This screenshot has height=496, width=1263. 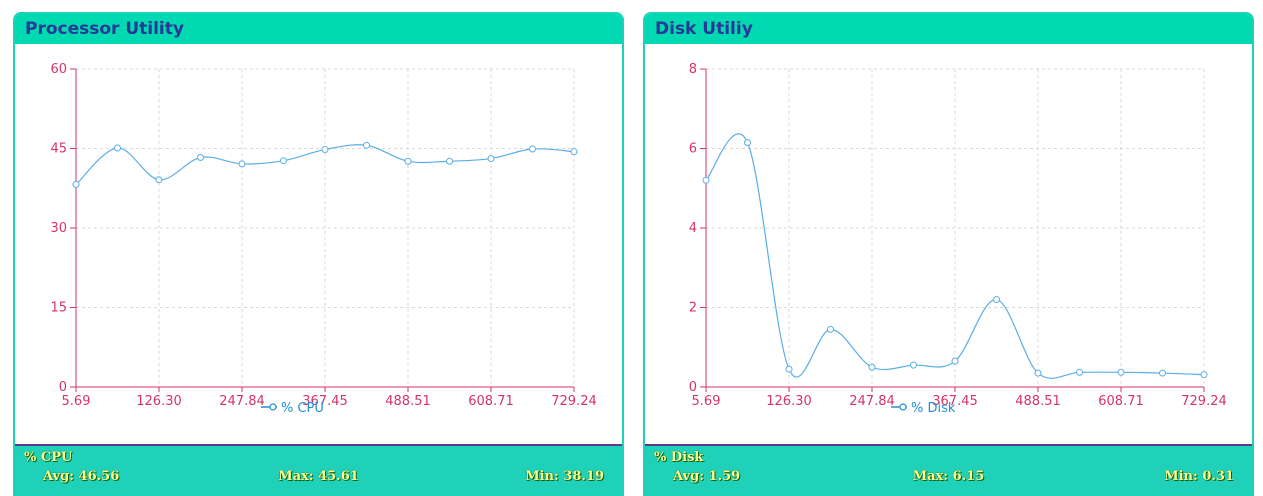 What do you see at coordinates (693, 69) in the screenshot?
I see `y-tick-label: 8` at bounding box center [693, 69].